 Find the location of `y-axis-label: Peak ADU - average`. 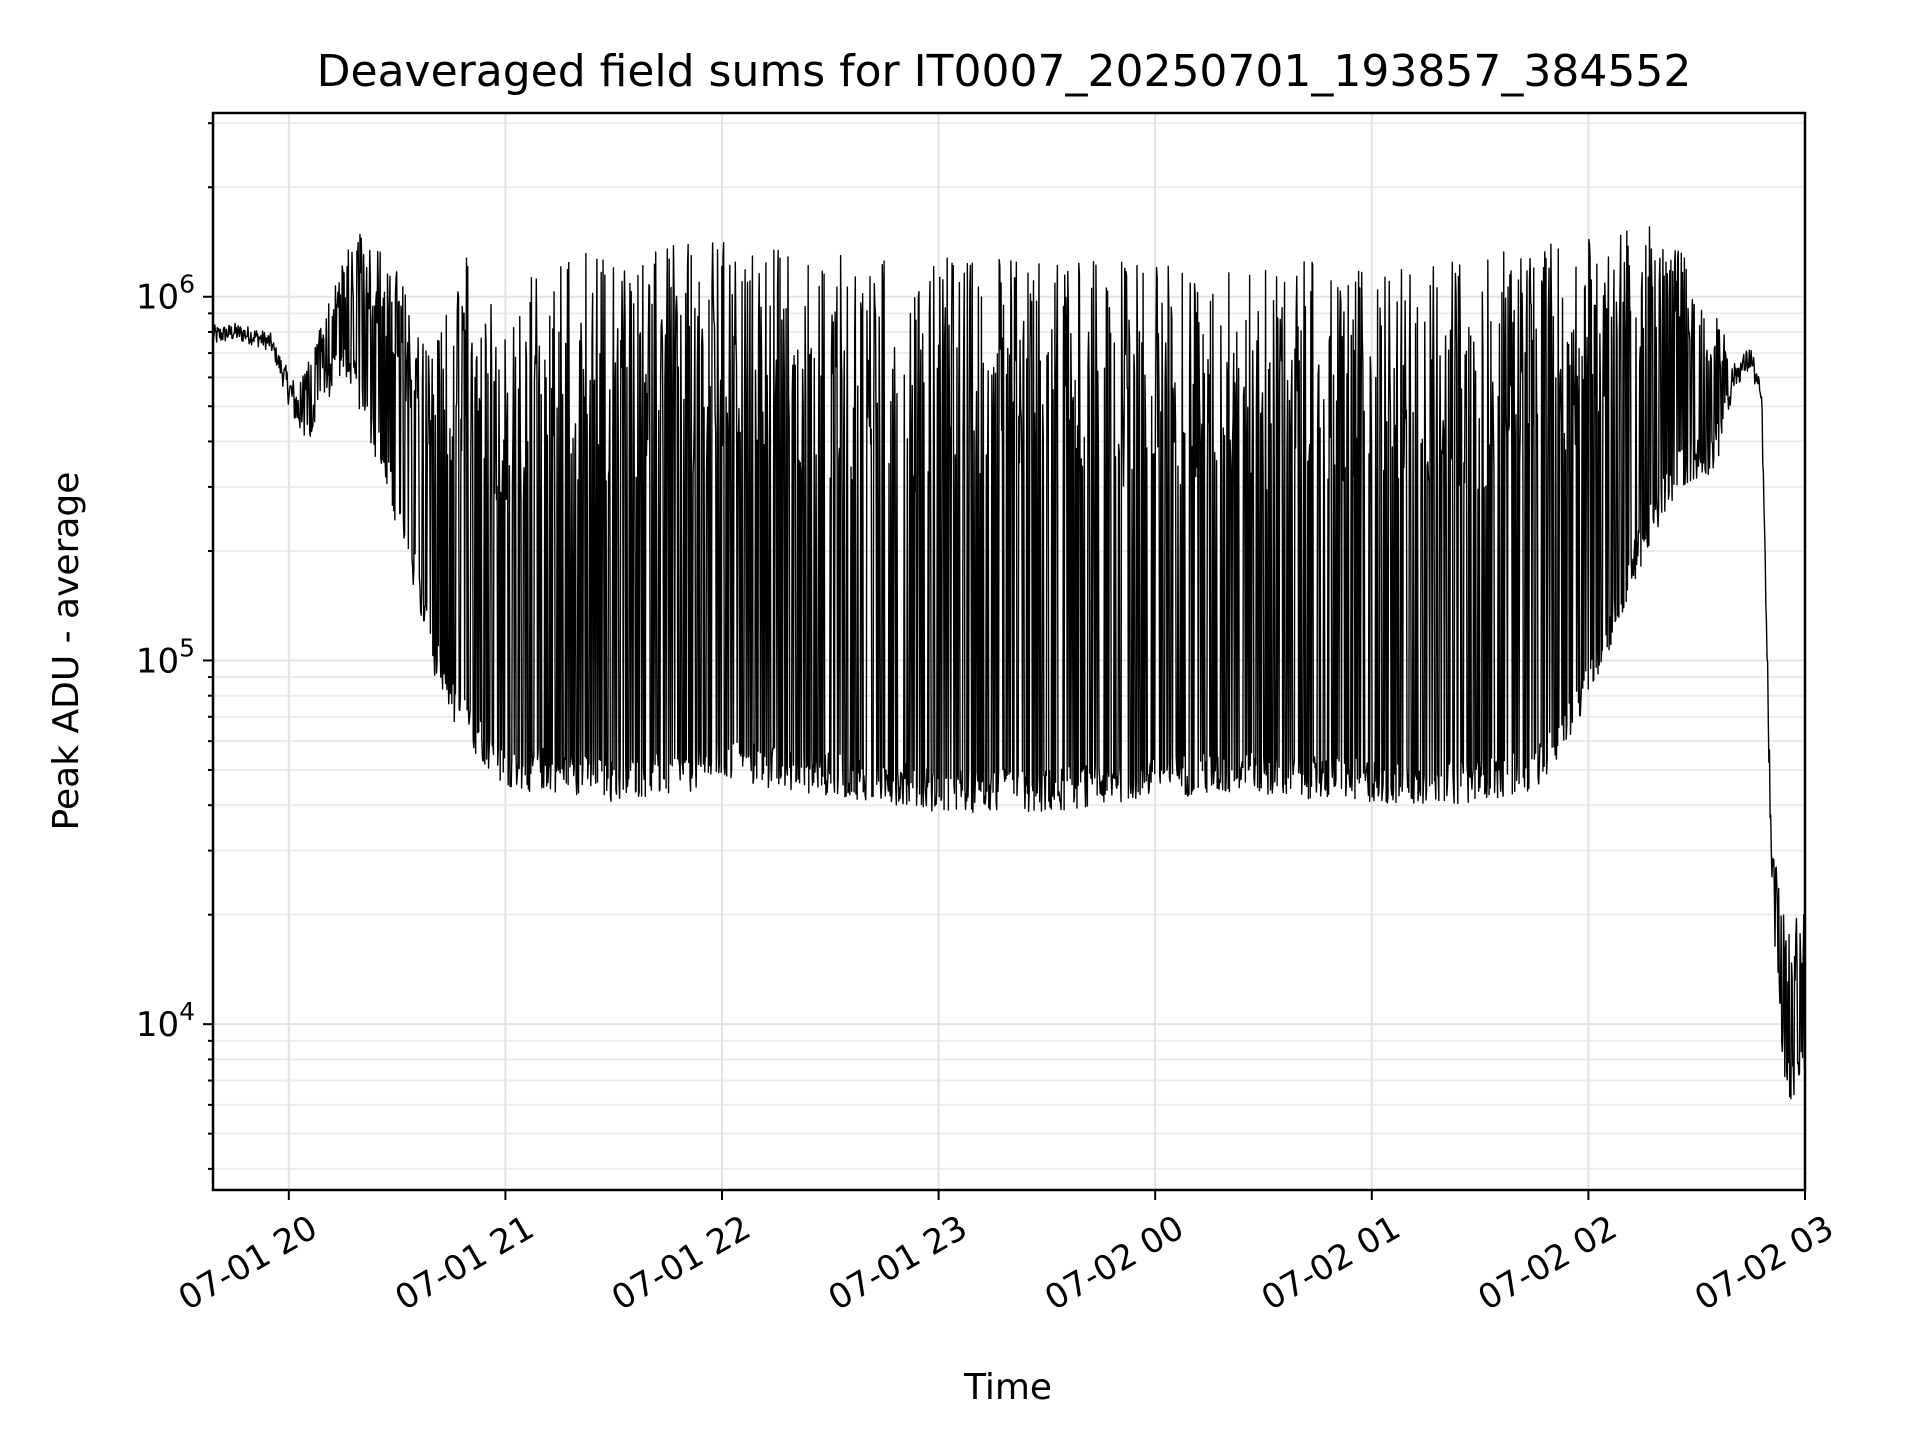

y-axis-label: Peak ADU - average is located at coordinates (66, 651).